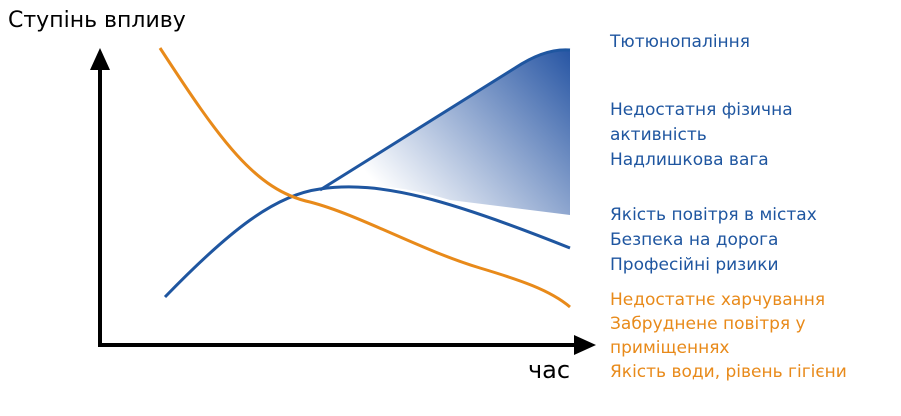 The height and width of the screenshot is (416, 901). What do you see at coordinates (728, 372) in the screenshot?
I see `label-line: Якість води, рівень гігієни` at bounding box center [728, 372].